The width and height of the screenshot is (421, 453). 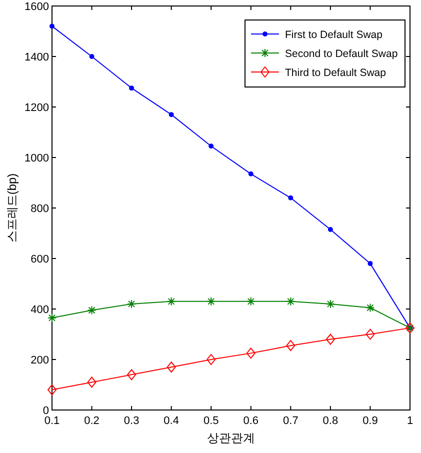 What do you see at coordinates (45, 411) in the screenshot?
I see `y-tick-label: 0` at bounding box center [45, 411].